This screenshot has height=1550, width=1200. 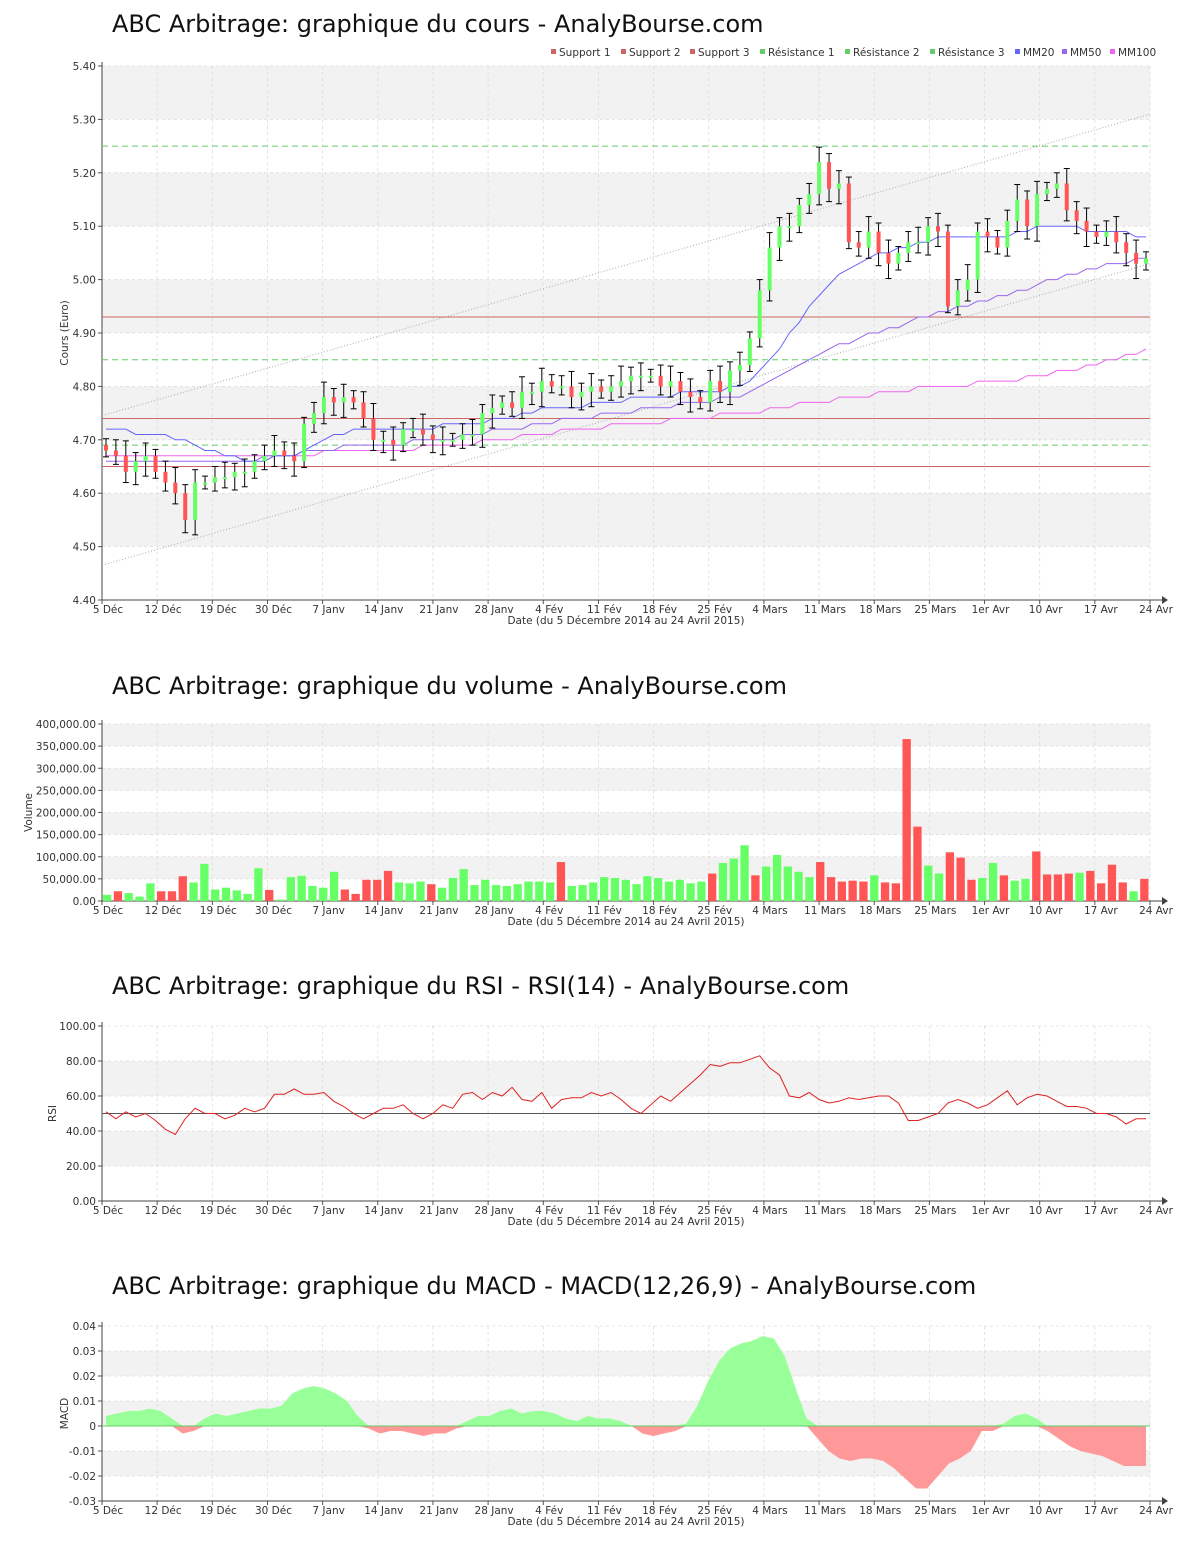 What do you see at coordinates (1165, 600) in the screenshot?
I see `x-axis-arrow` at bounding box center [1165, 600].